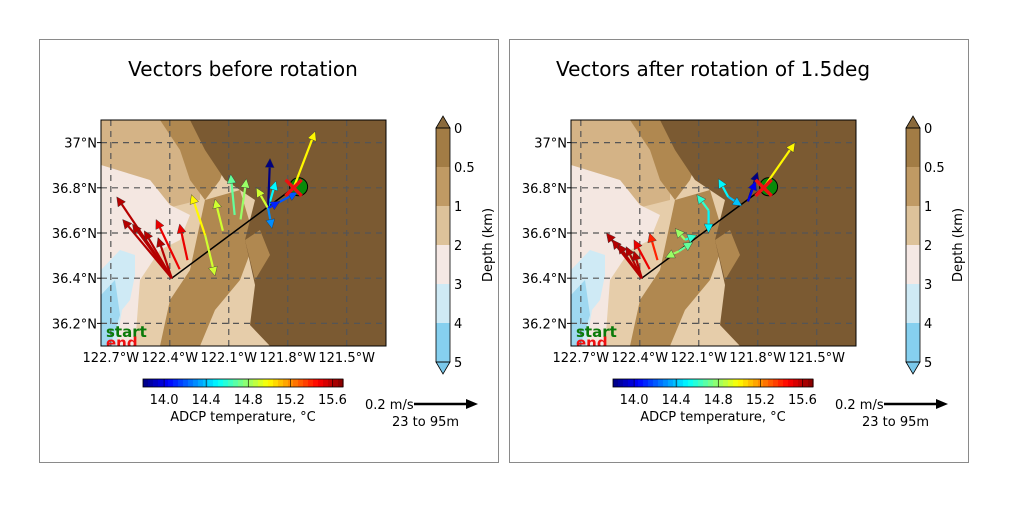  I want to click on depth-colorbar-frame, so click(443, 245).